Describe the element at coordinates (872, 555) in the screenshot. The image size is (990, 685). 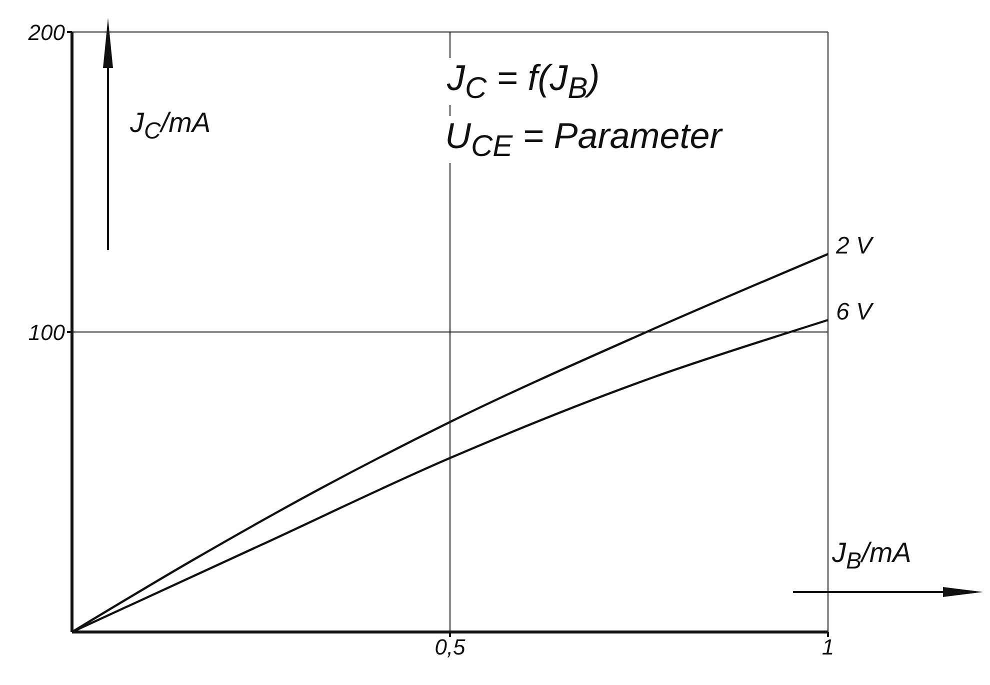
I see `x-axis-title: J$_{B}$/mA` at that location.